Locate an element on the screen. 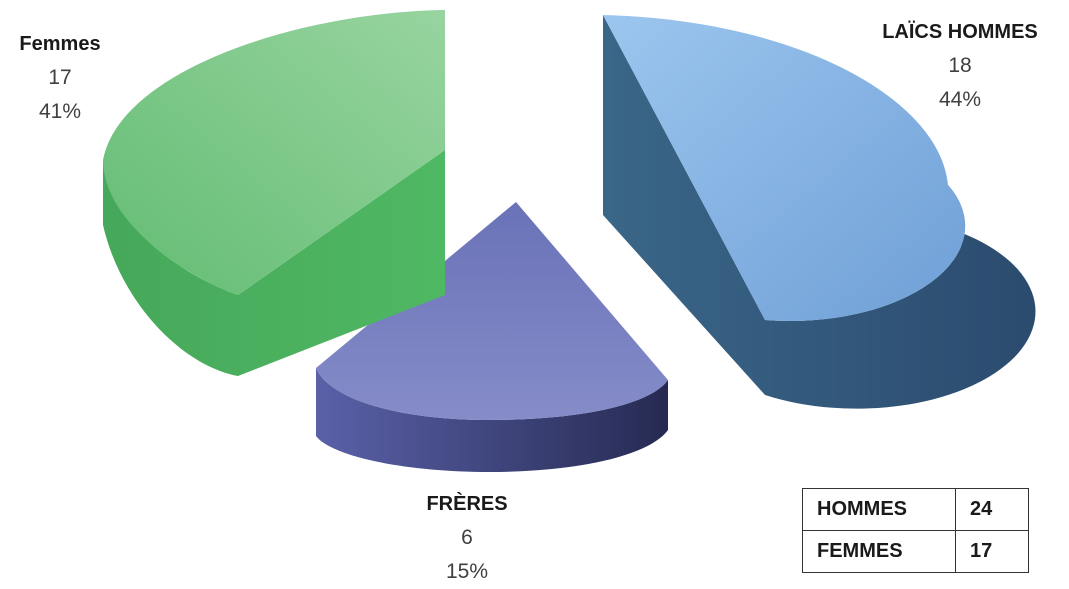  table-row: HOMMES 24 is located at coordinates (915, 509).